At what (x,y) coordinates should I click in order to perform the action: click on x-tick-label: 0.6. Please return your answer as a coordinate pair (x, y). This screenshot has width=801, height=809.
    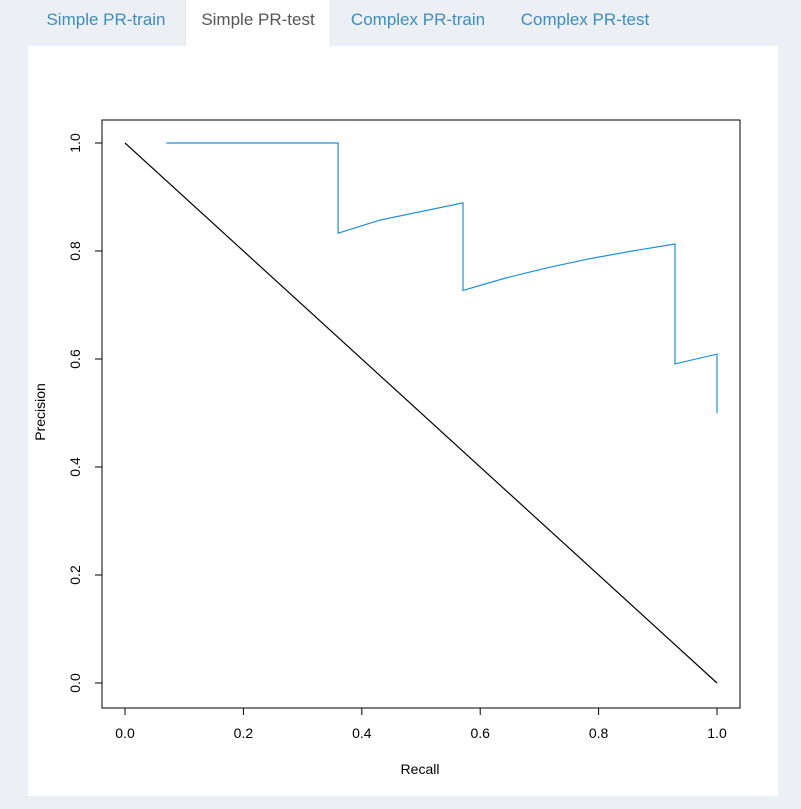
    Looking at the image, I should click on (480, 733).